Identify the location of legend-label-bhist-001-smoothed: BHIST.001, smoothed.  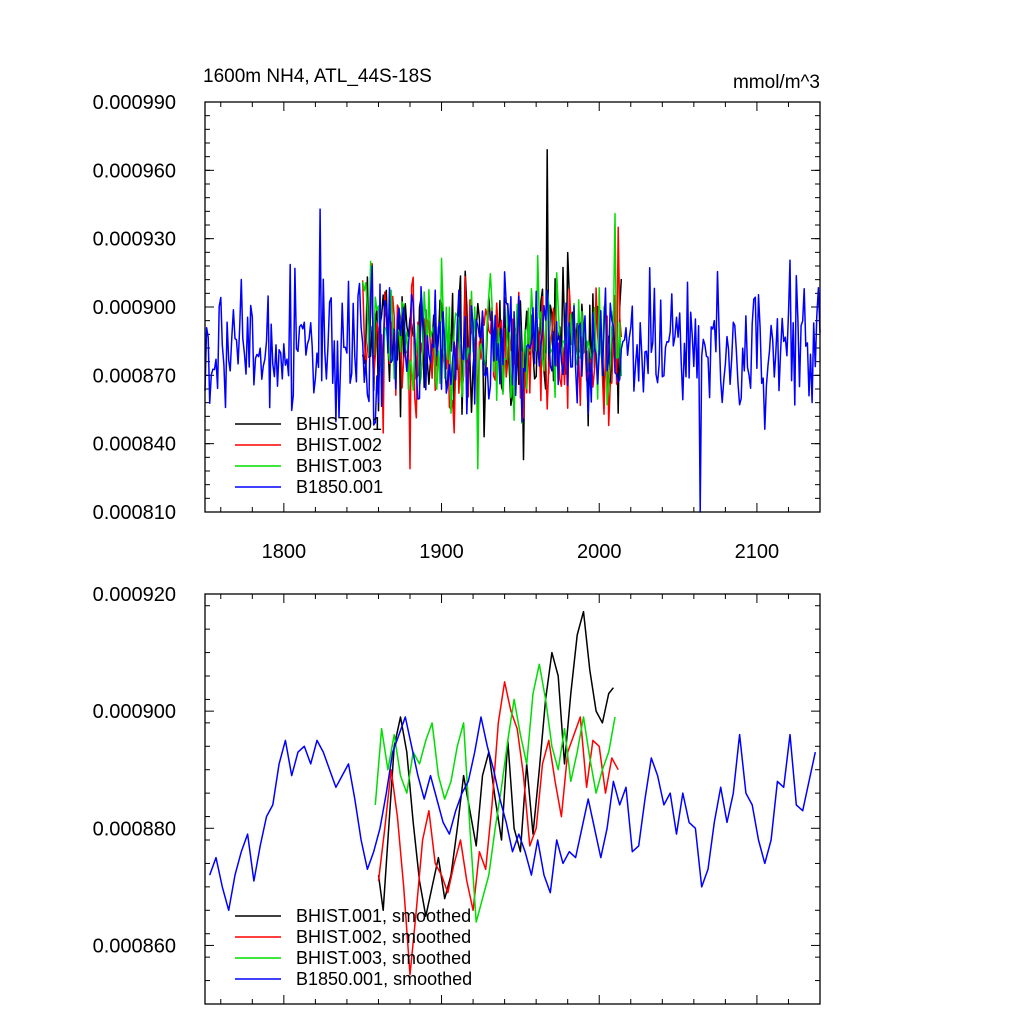
(383, 916).